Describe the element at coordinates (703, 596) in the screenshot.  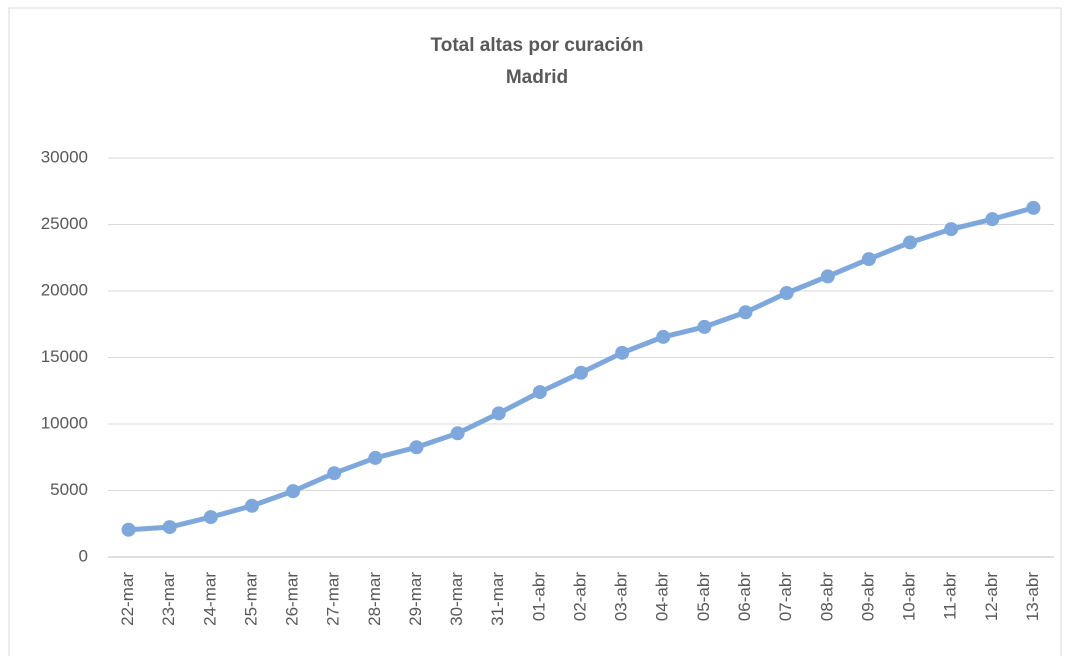
I see `x-tick-label: 05-abr` at that location.